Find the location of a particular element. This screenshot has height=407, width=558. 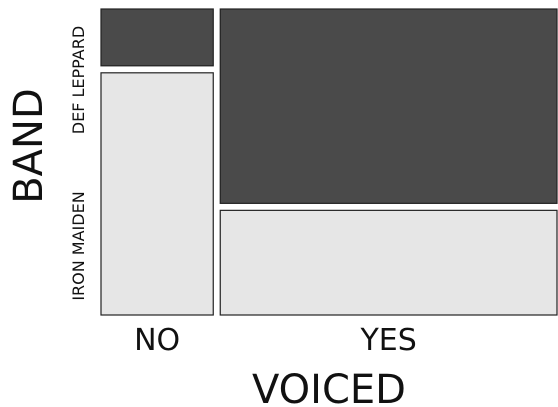

cell-no-iron-maiden is located at coordinates (157, 194).